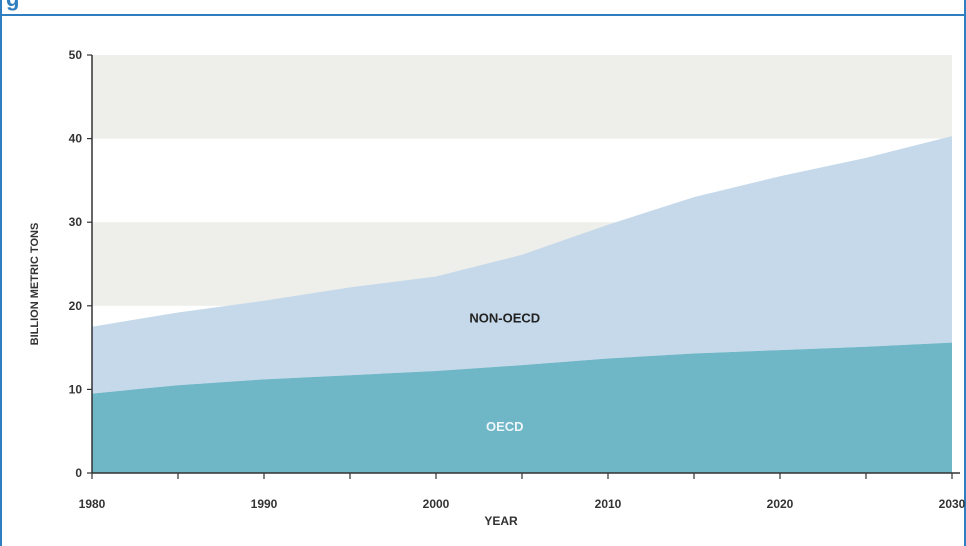 The height and width of the screenshot is (546, 966). What do you see at coordinates (35, 284) in the screenshot?
I see `y-axis-title: BILLION METRIC TONS` at bounding box center [35, 284].